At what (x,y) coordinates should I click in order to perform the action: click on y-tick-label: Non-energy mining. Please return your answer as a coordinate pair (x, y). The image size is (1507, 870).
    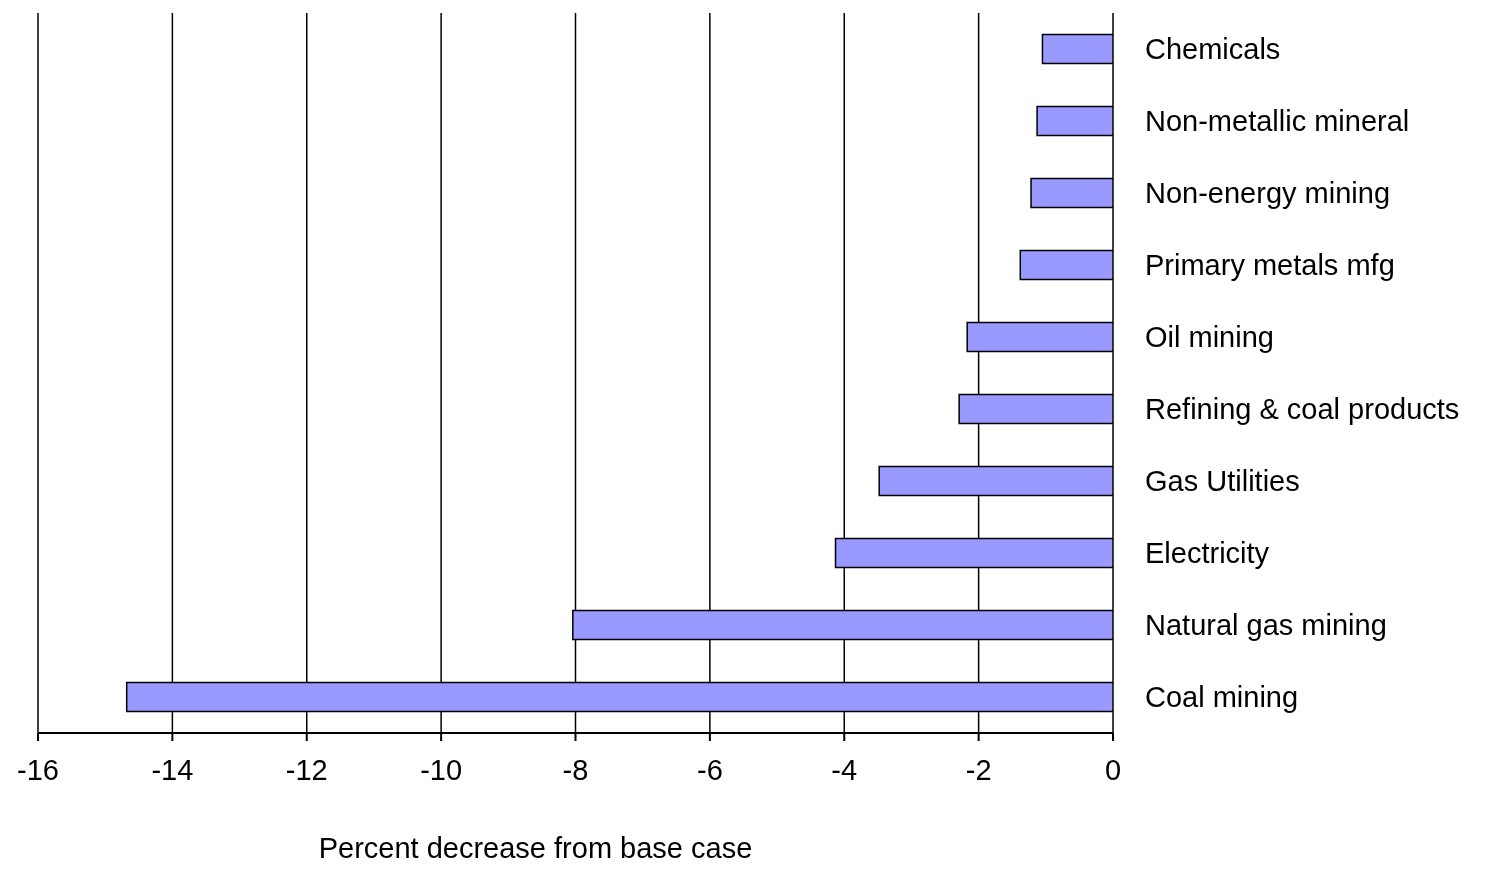
    Looking at the image, I should click on (1268, 193).